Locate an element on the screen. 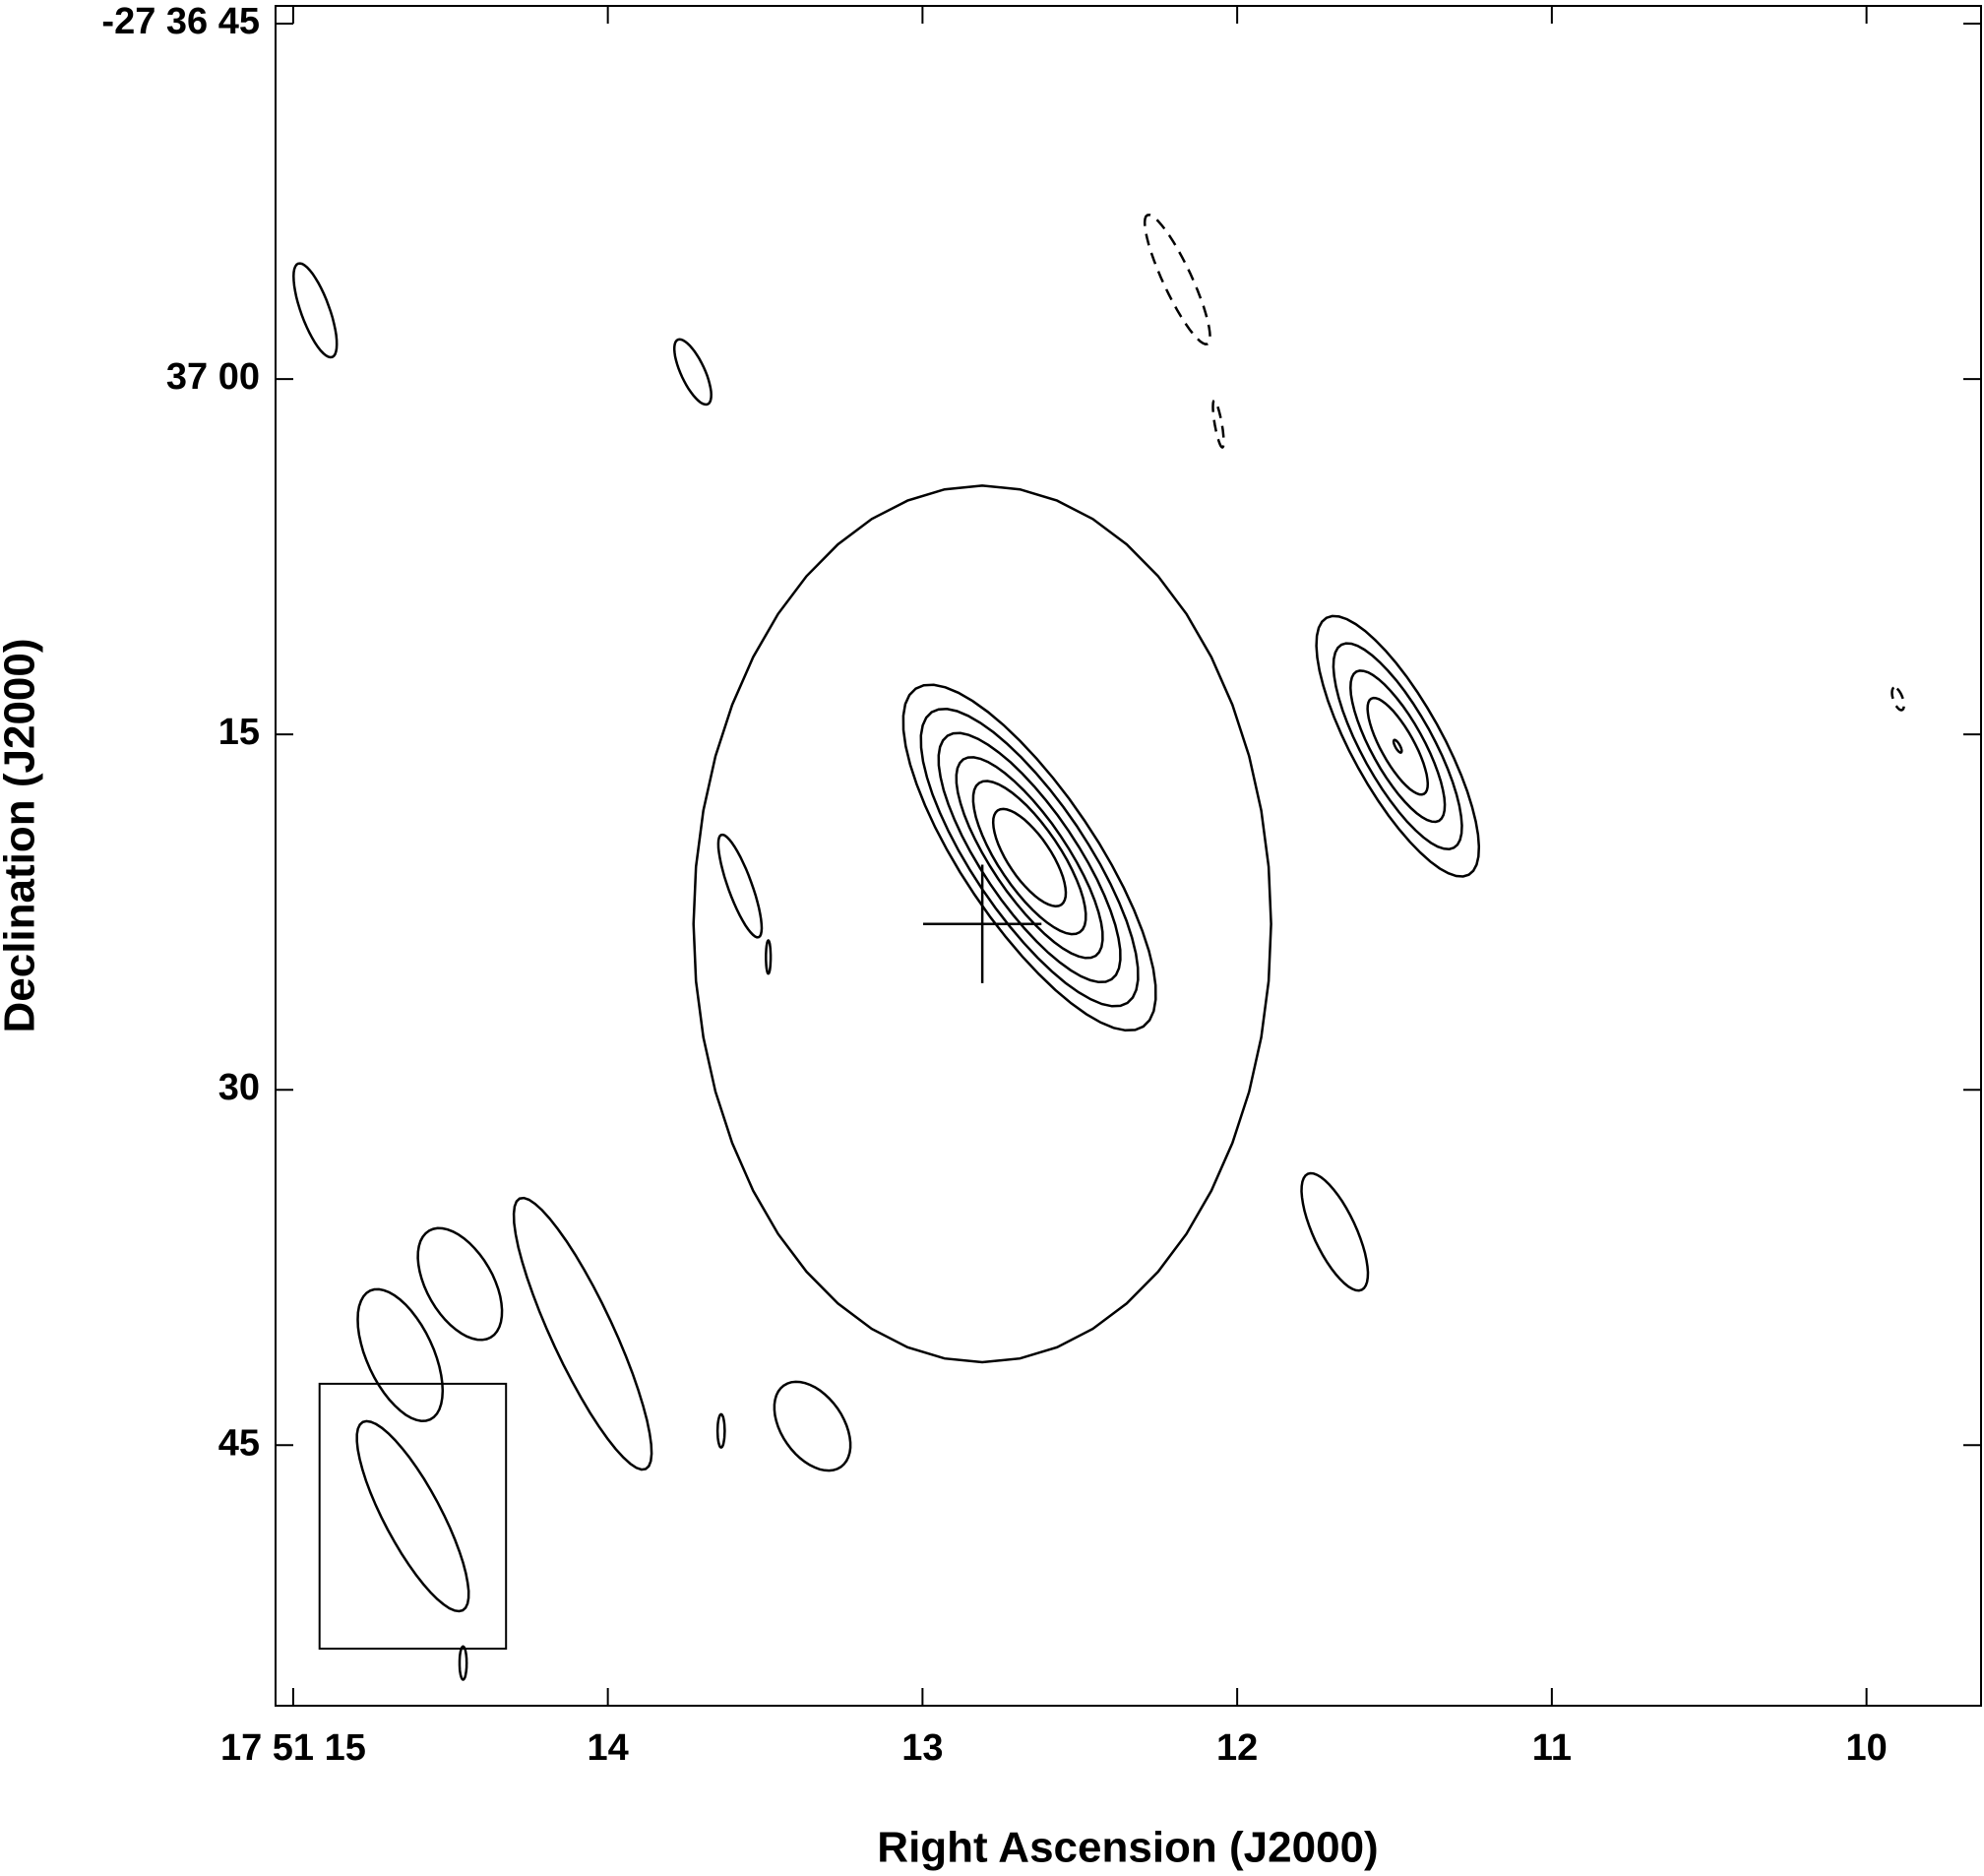  x-tick-label: 14 is located at coordinates (608, 1748).